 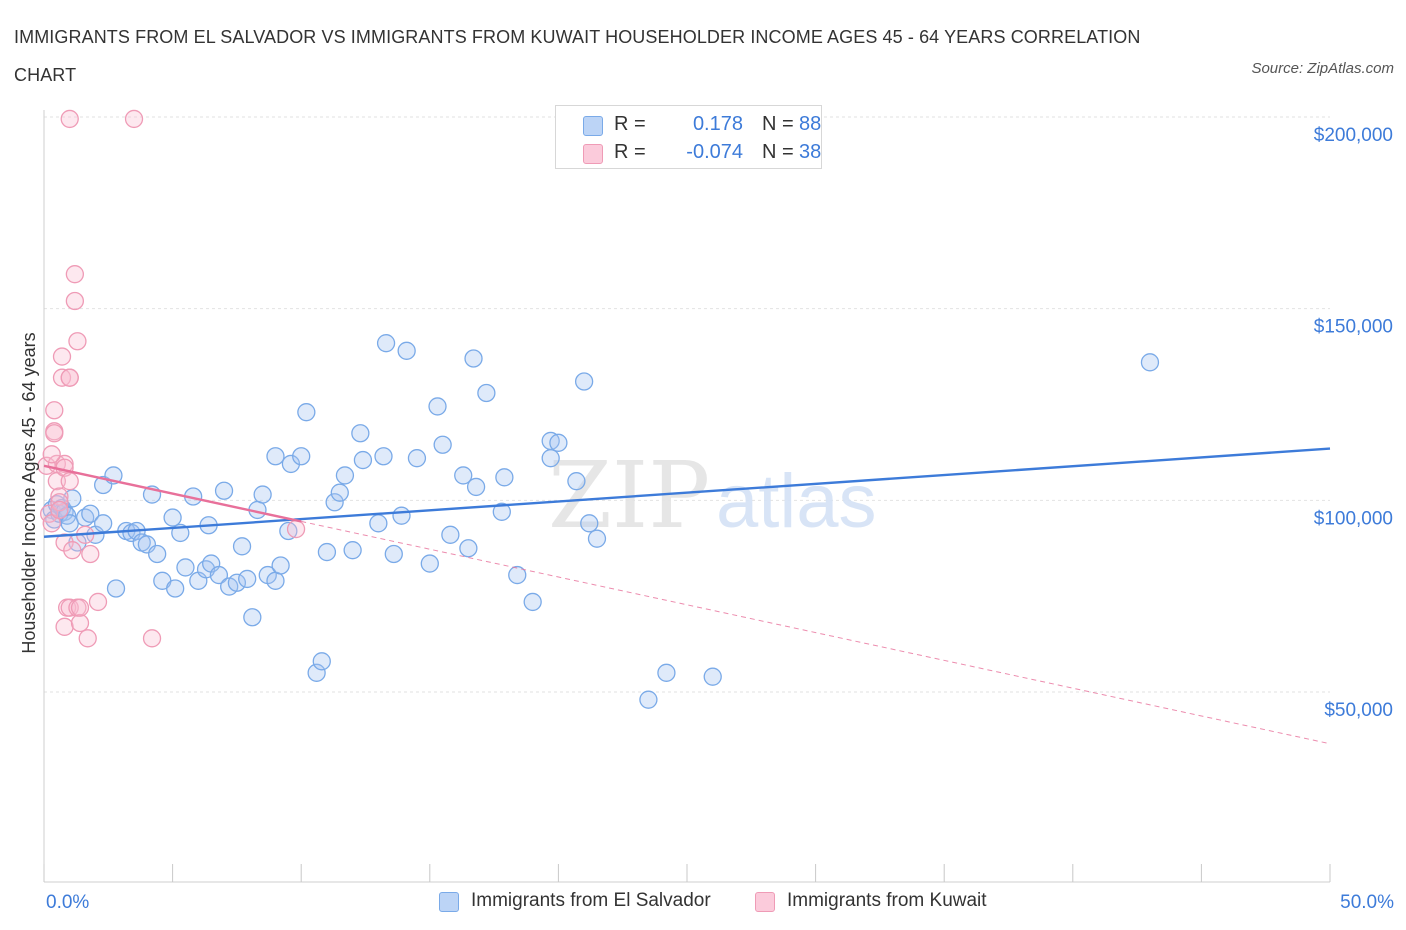 I want to click on legend-n-value: 38, so click(x=810, y=152).